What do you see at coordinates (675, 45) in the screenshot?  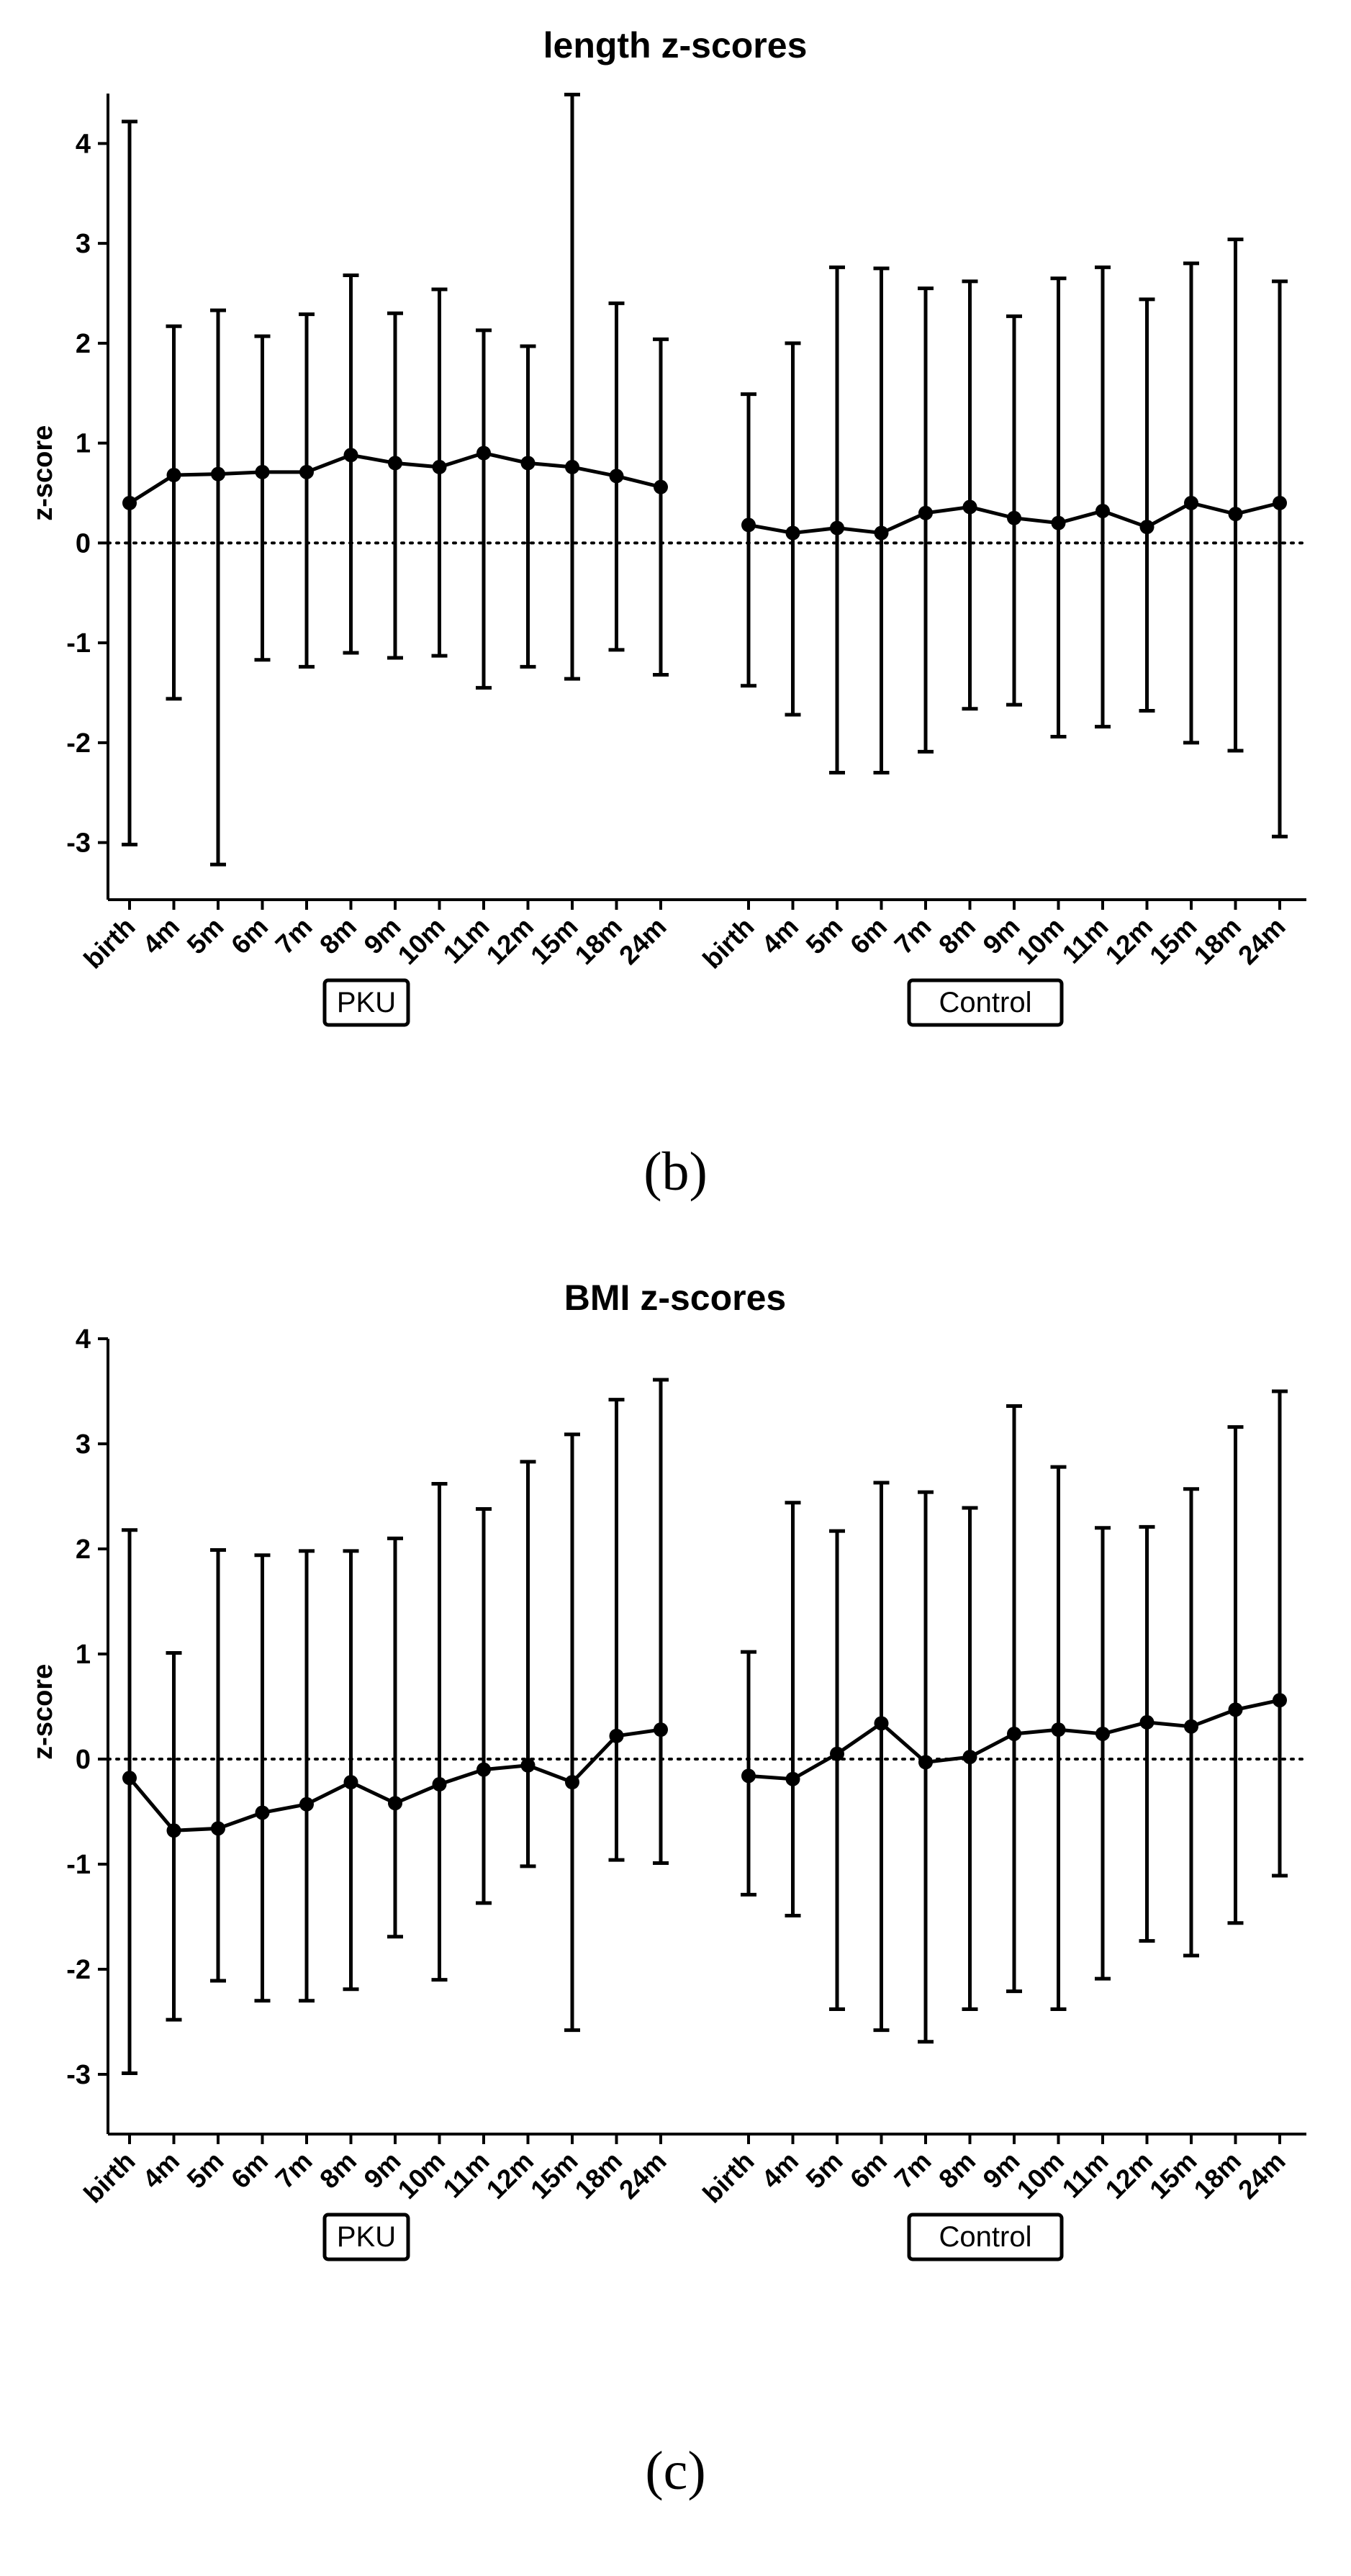 I see `chart-title: length z-scores` at bounding box center [675, 45].